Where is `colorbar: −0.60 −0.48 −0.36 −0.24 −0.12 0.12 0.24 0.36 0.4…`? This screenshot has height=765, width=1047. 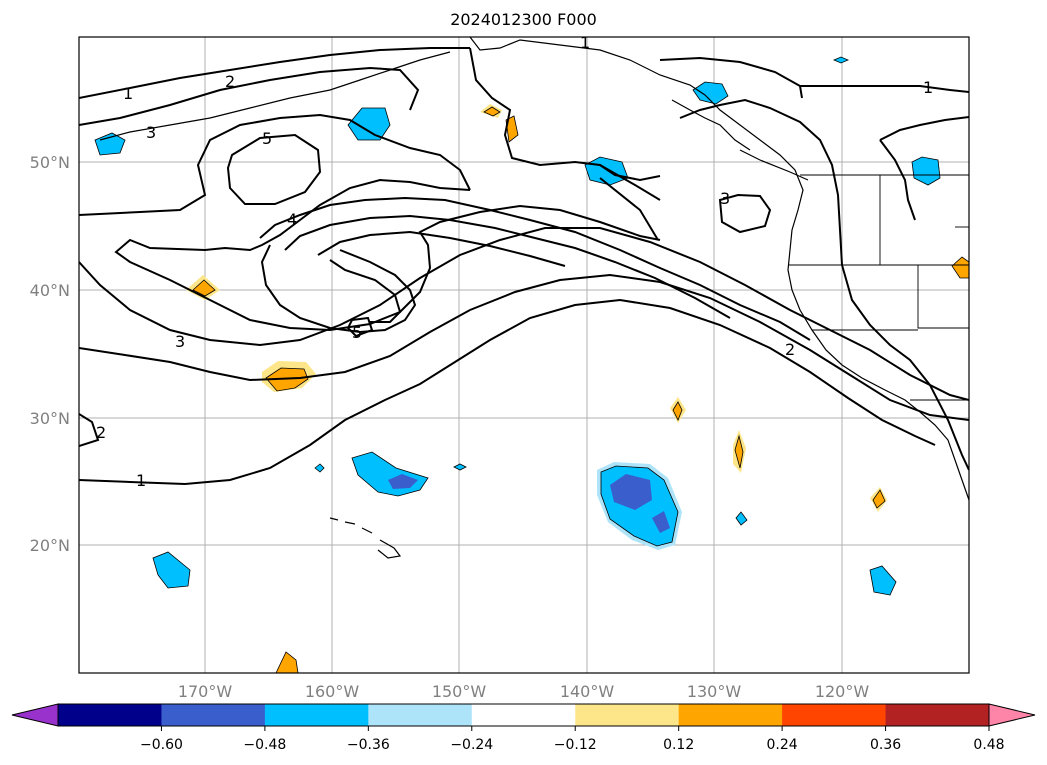 colorbar: −0.60 −0.48 −0.36 −0.24 −0.12 0.12 0.24 0.36 0.4… is located at coordinates (523, 728).